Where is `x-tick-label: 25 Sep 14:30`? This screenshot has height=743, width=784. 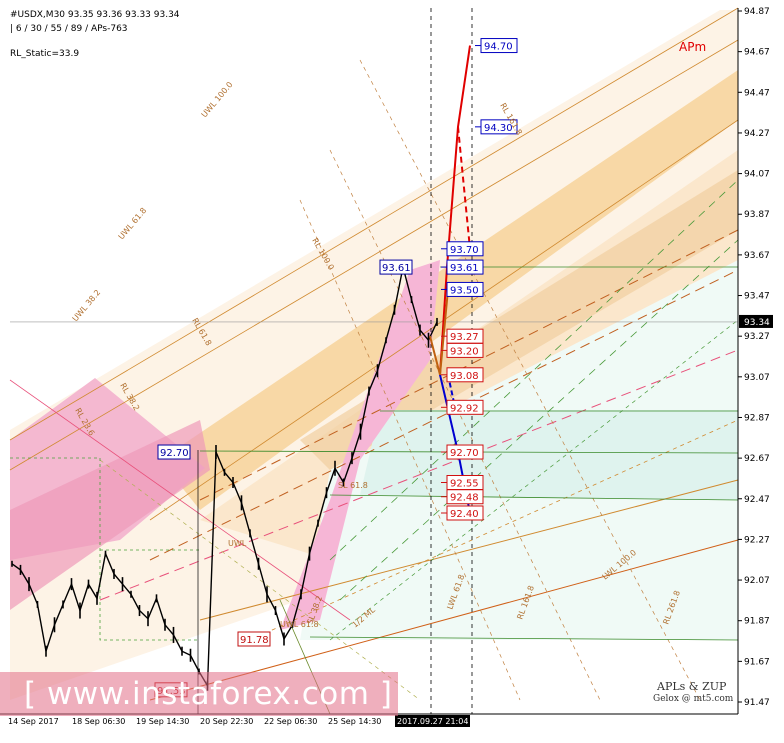
x-tick-label: 25 Sep 14:30 is located at coordinates (354, 721).